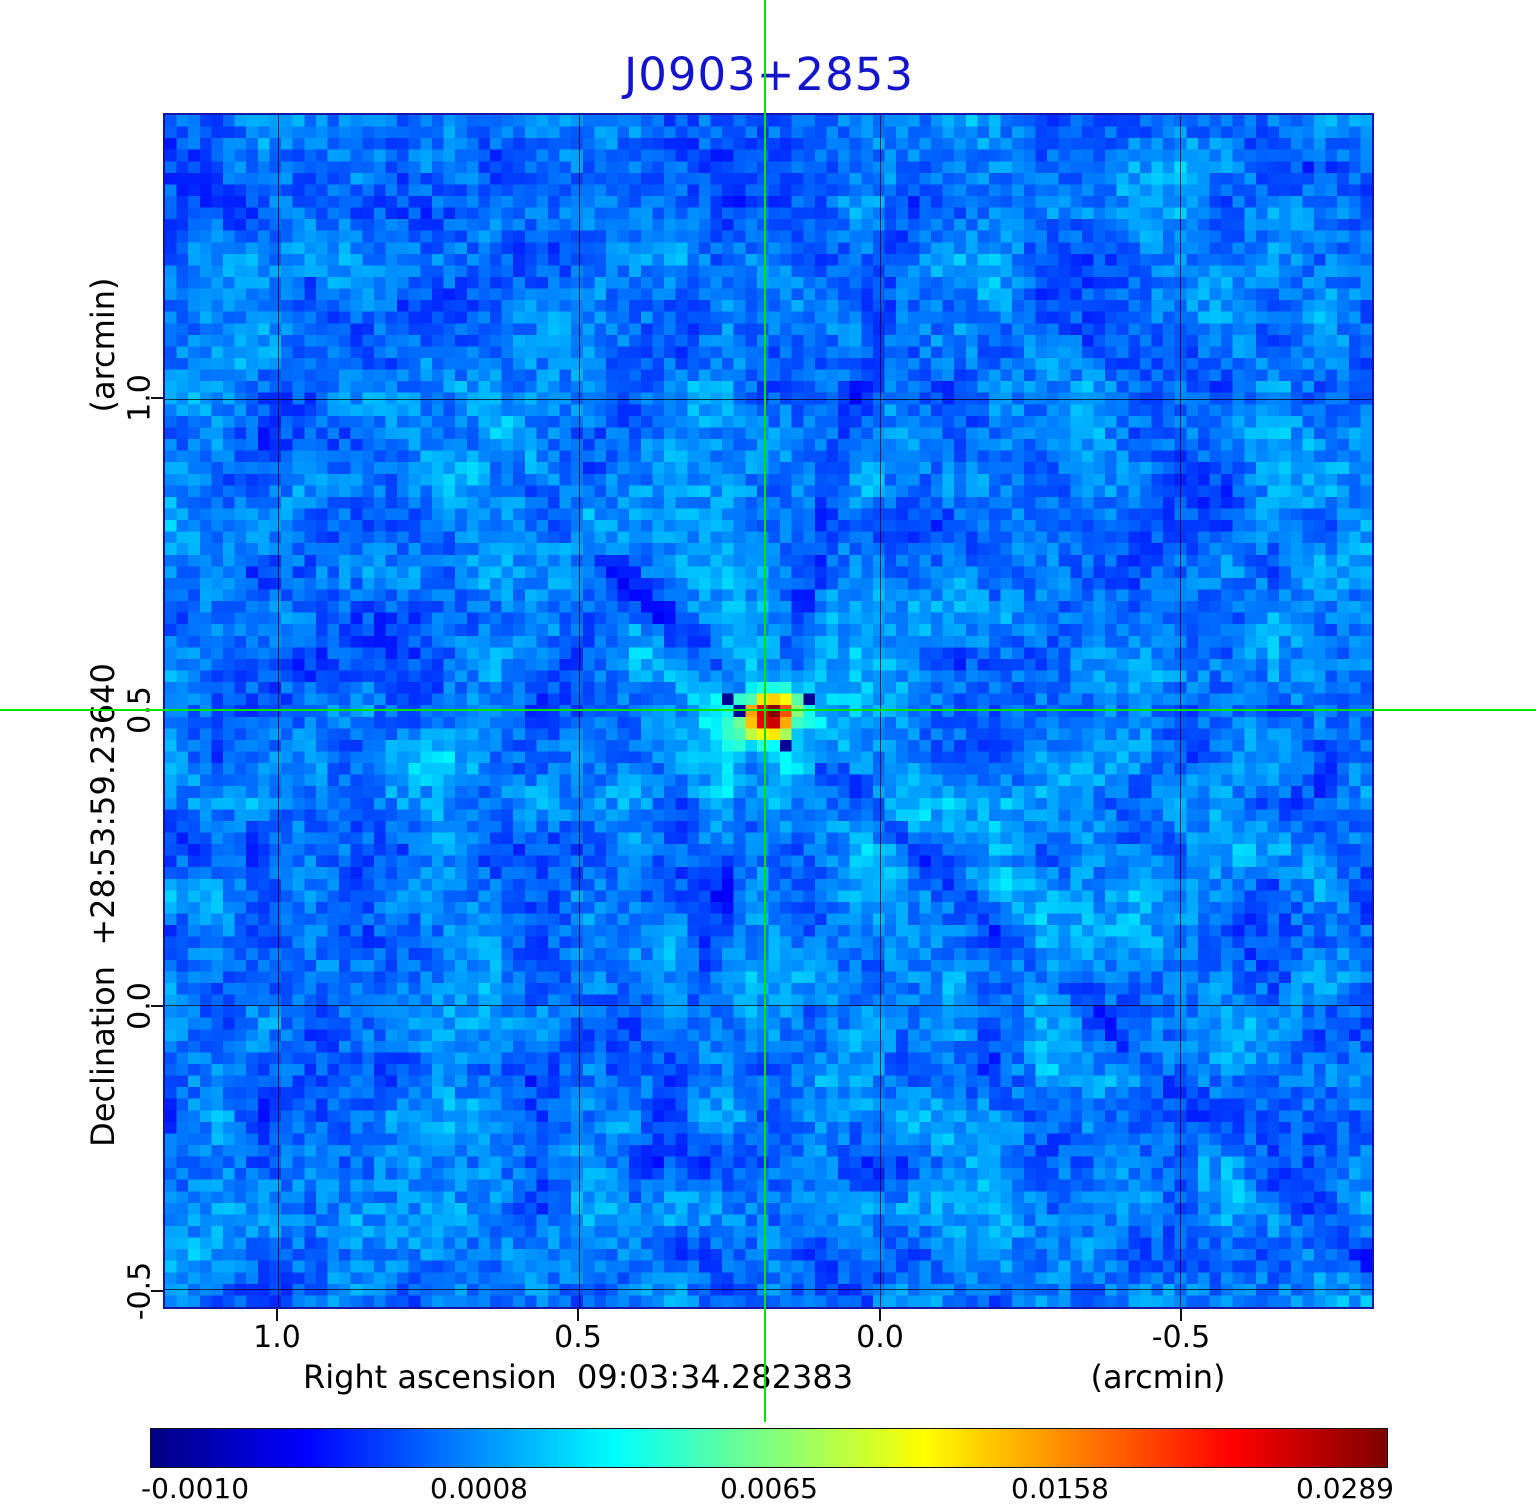 The height and width of the screenshot is (1505, 1536). What do you see at coordinates (103, 905) in the screenshot?
I see `y-axis-label: Declination +28:53:59.23640` at bounding box center [103, 905].